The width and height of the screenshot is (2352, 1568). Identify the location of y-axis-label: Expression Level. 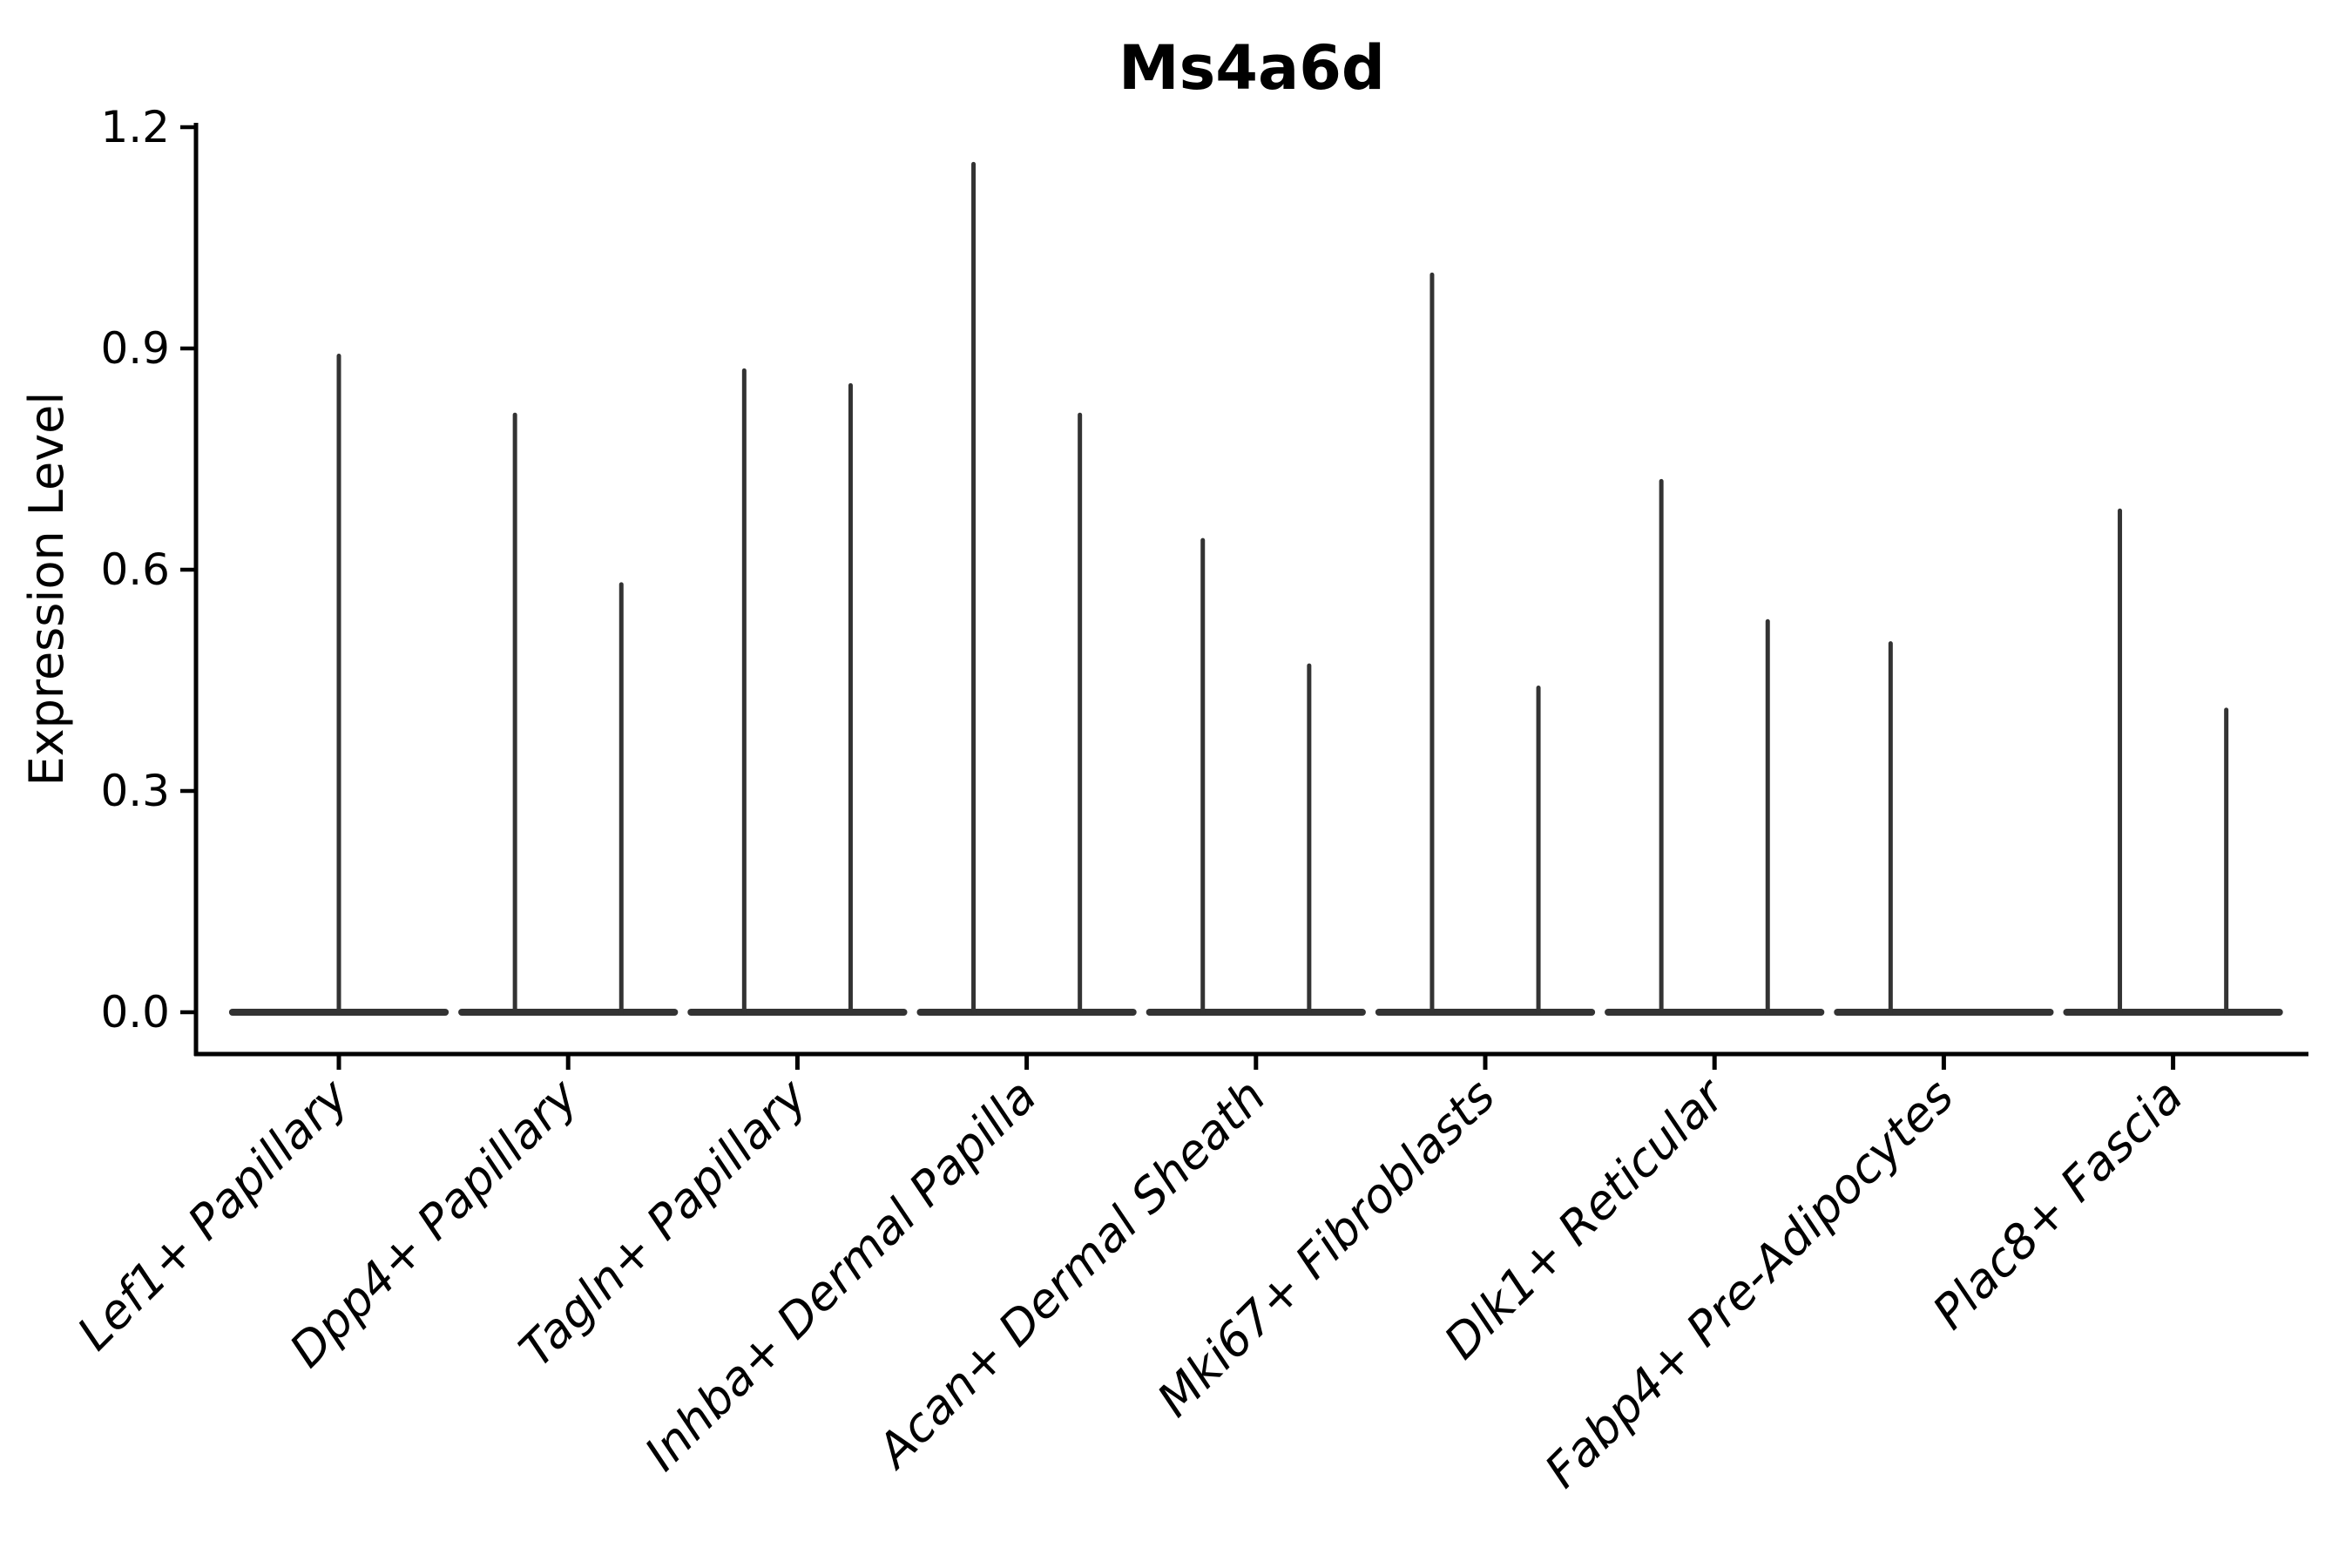
(46, 589).